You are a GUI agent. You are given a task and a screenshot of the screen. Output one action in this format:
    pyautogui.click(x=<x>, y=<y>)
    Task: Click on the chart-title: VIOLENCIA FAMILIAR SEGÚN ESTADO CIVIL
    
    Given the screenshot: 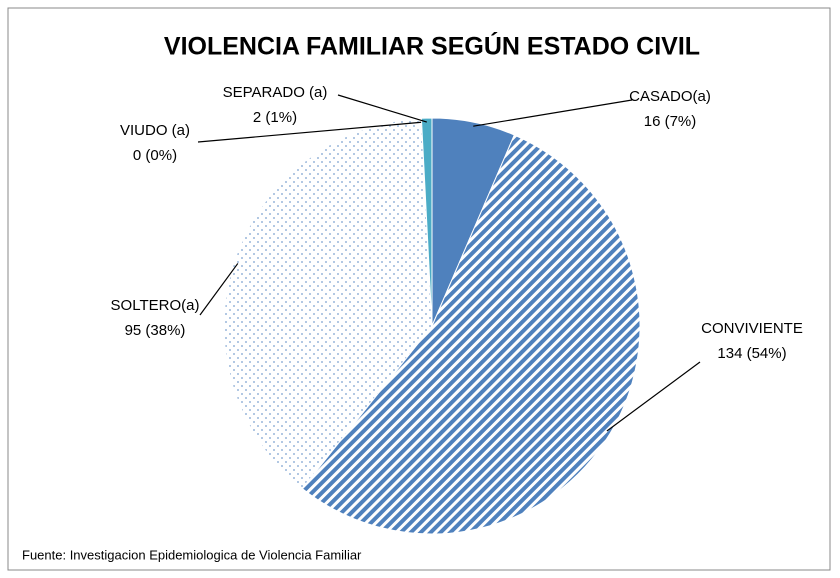 What is the action you would take?
    pyautogui.click(x=432, y=46)
    